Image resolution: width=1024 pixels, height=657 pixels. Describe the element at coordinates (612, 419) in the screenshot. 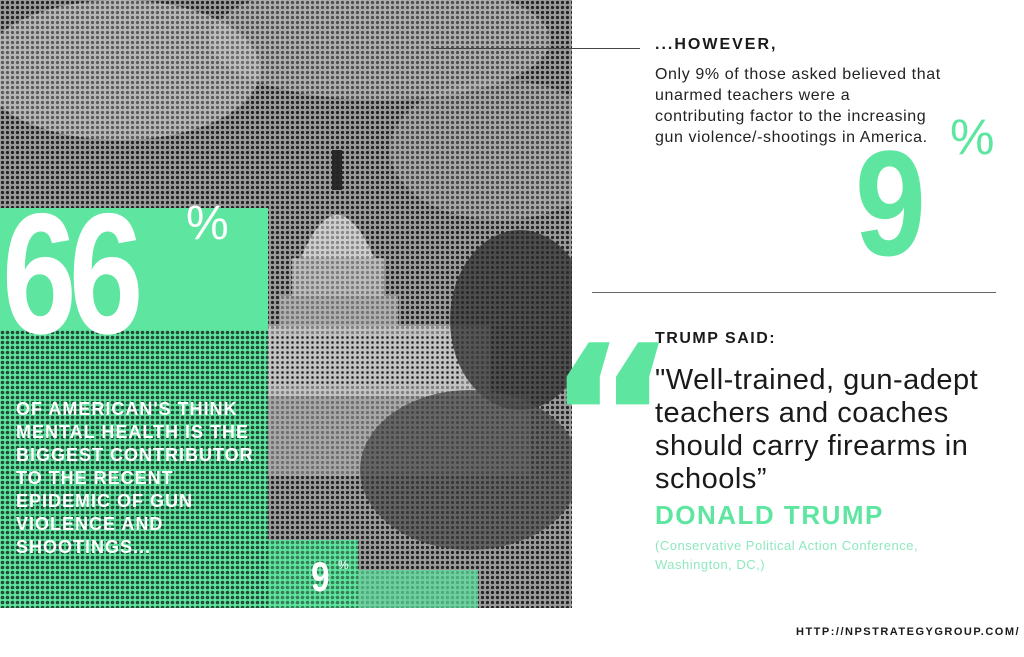

I see `quote-mark-icon: “` at that location.